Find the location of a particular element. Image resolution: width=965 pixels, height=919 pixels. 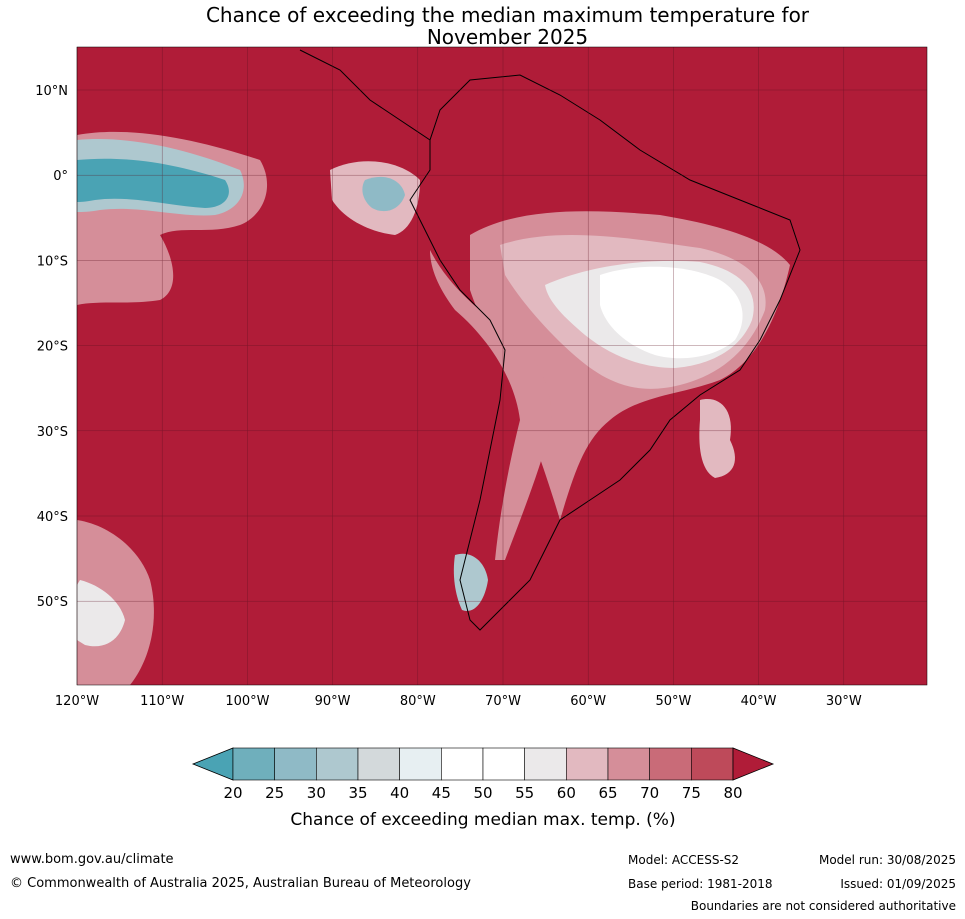

colorbar-tick-label: 65 is located at coordinates (607, 793).